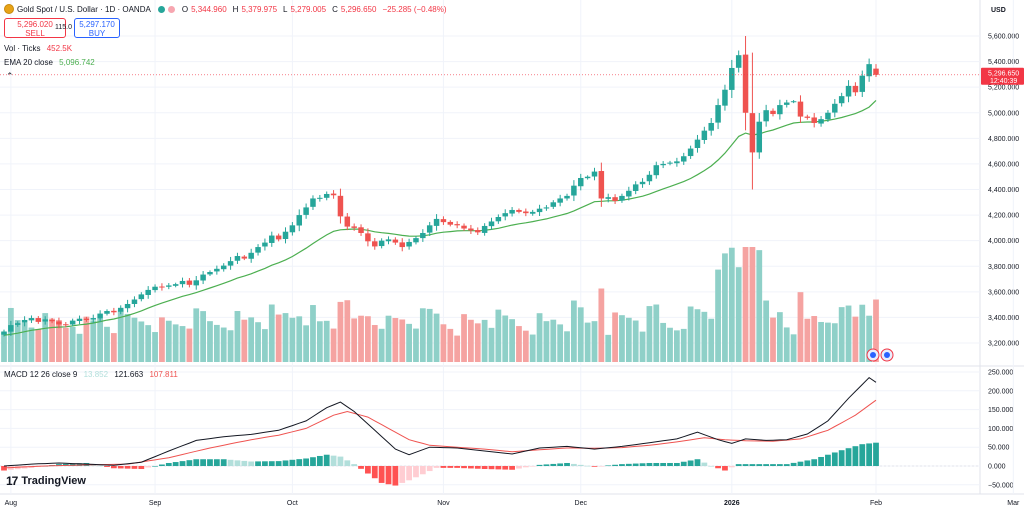 The width and height of the screenshot is (1024, 510). What do you see at coordinates (35, 28) in the screenshot?
I see `sell-button: 5,296.020 SELL` at bounding box center [35, 28].